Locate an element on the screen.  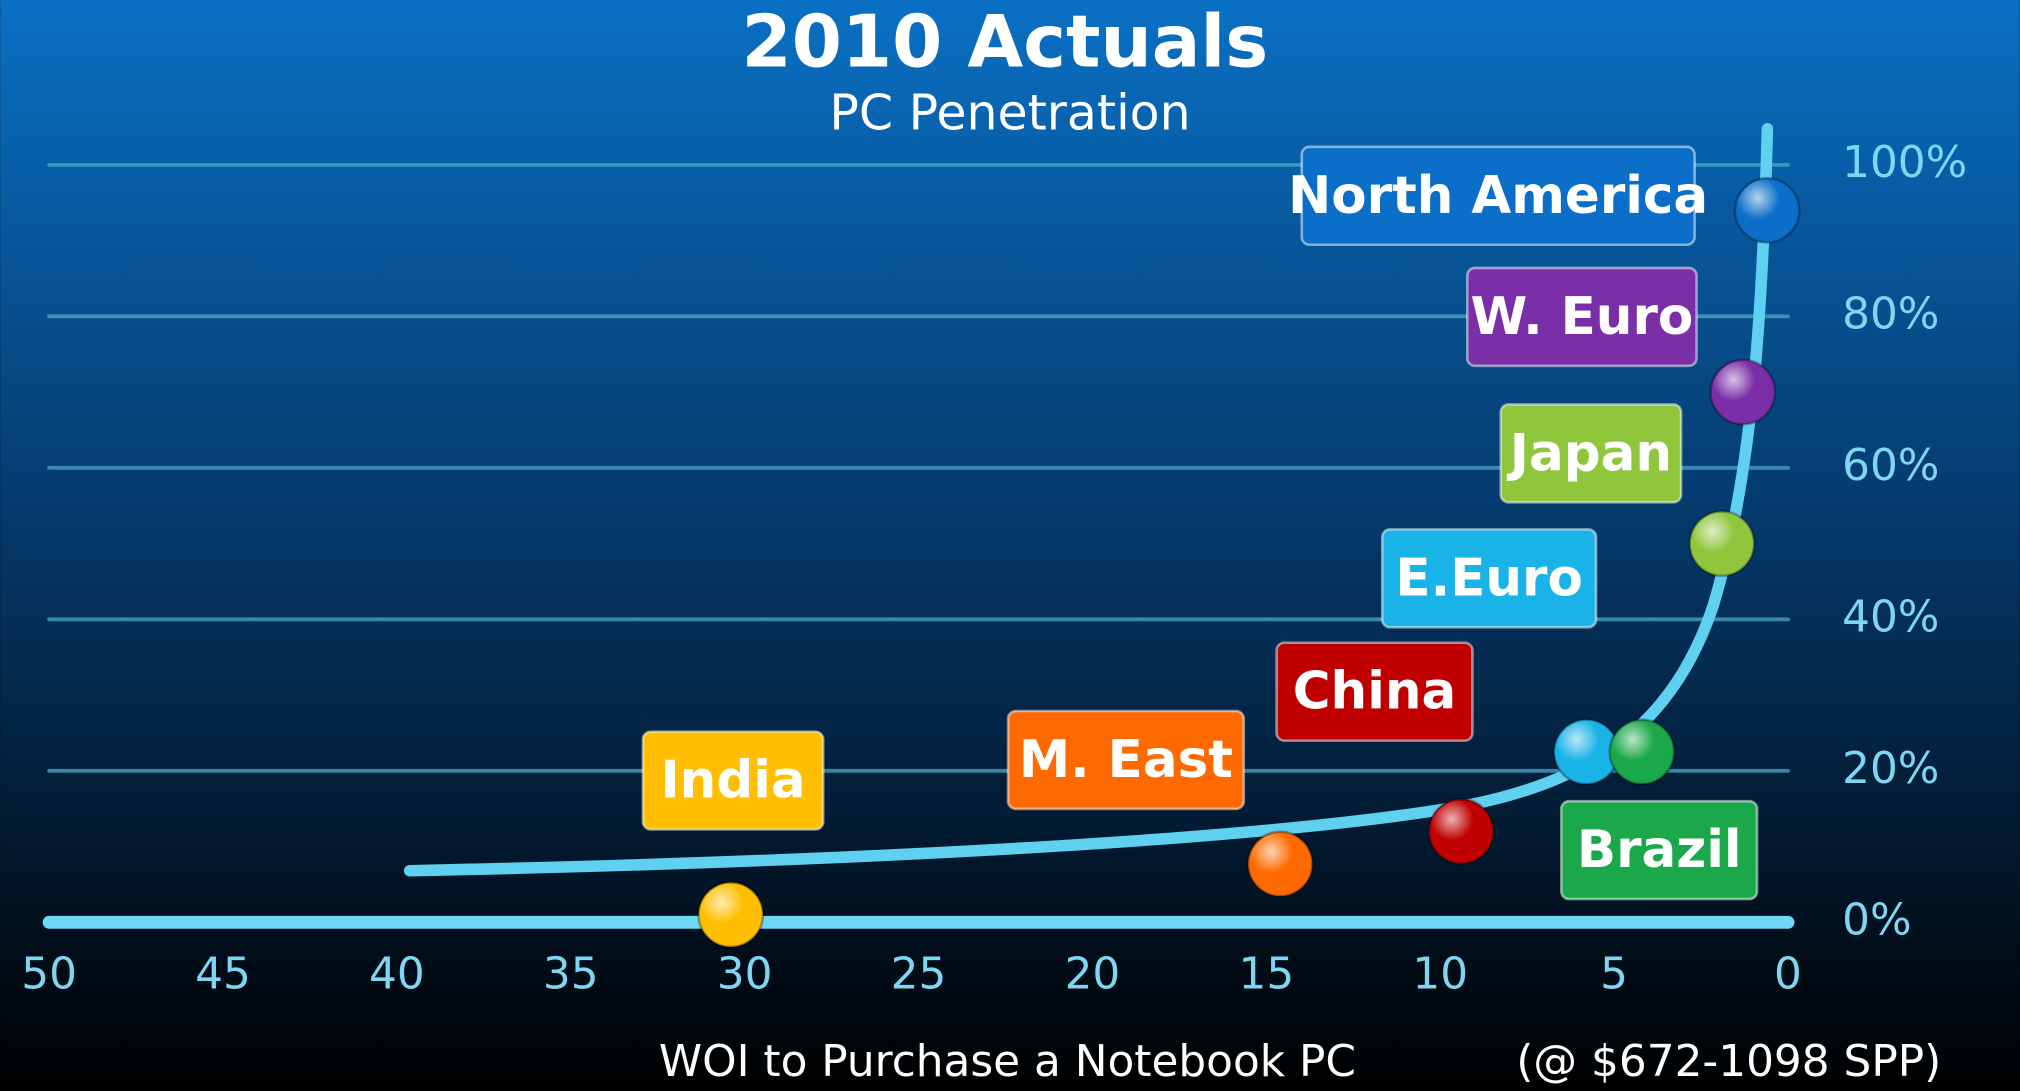
legend-label: Japan is located at coordinates (1589, 453).